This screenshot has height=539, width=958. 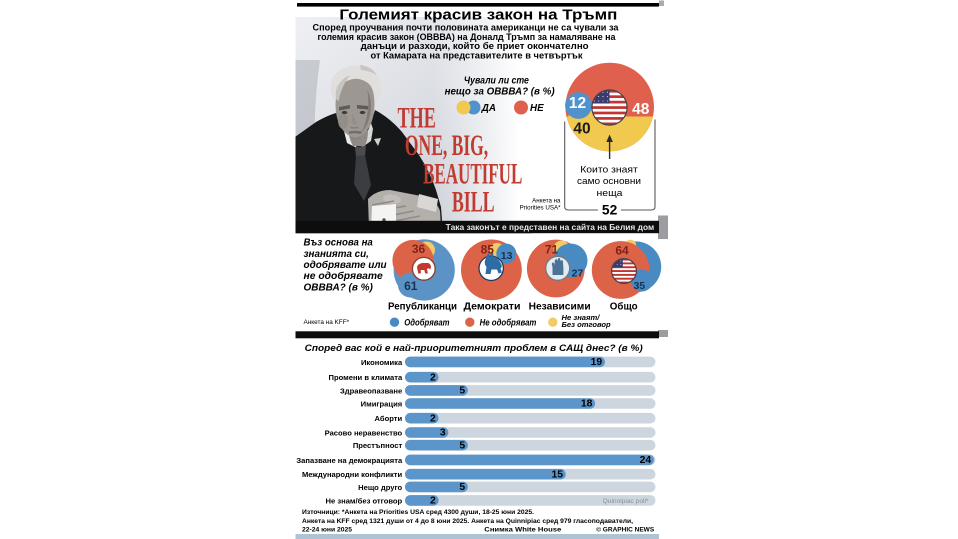 What do you see at coordinates (443, 433) in the screenshot?
I see `svg-text: 3` at bounding box center [443, 433].